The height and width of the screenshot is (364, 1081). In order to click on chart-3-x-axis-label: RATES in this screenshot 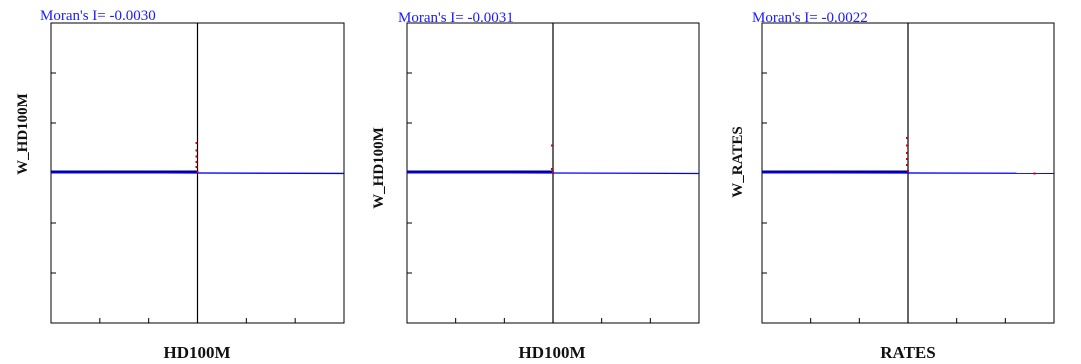, I will do `click(907, 352)`.